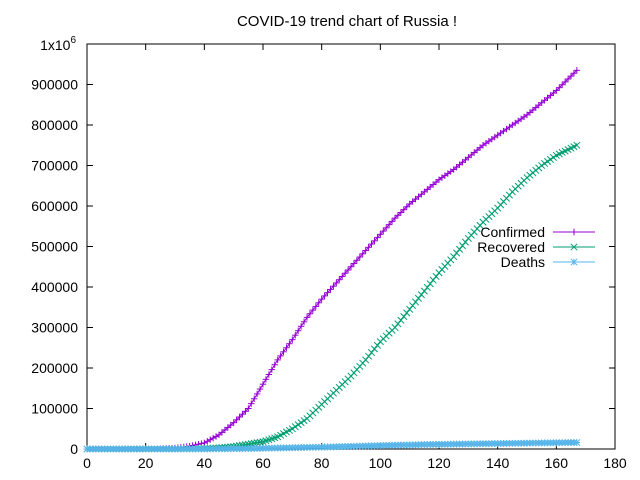 The height and width of the screenshot is (480, 640). What do you see at coordinates (523, 262) in the screenshot?
I see `legend-label: Deaths` at bounding box center [523, 262].